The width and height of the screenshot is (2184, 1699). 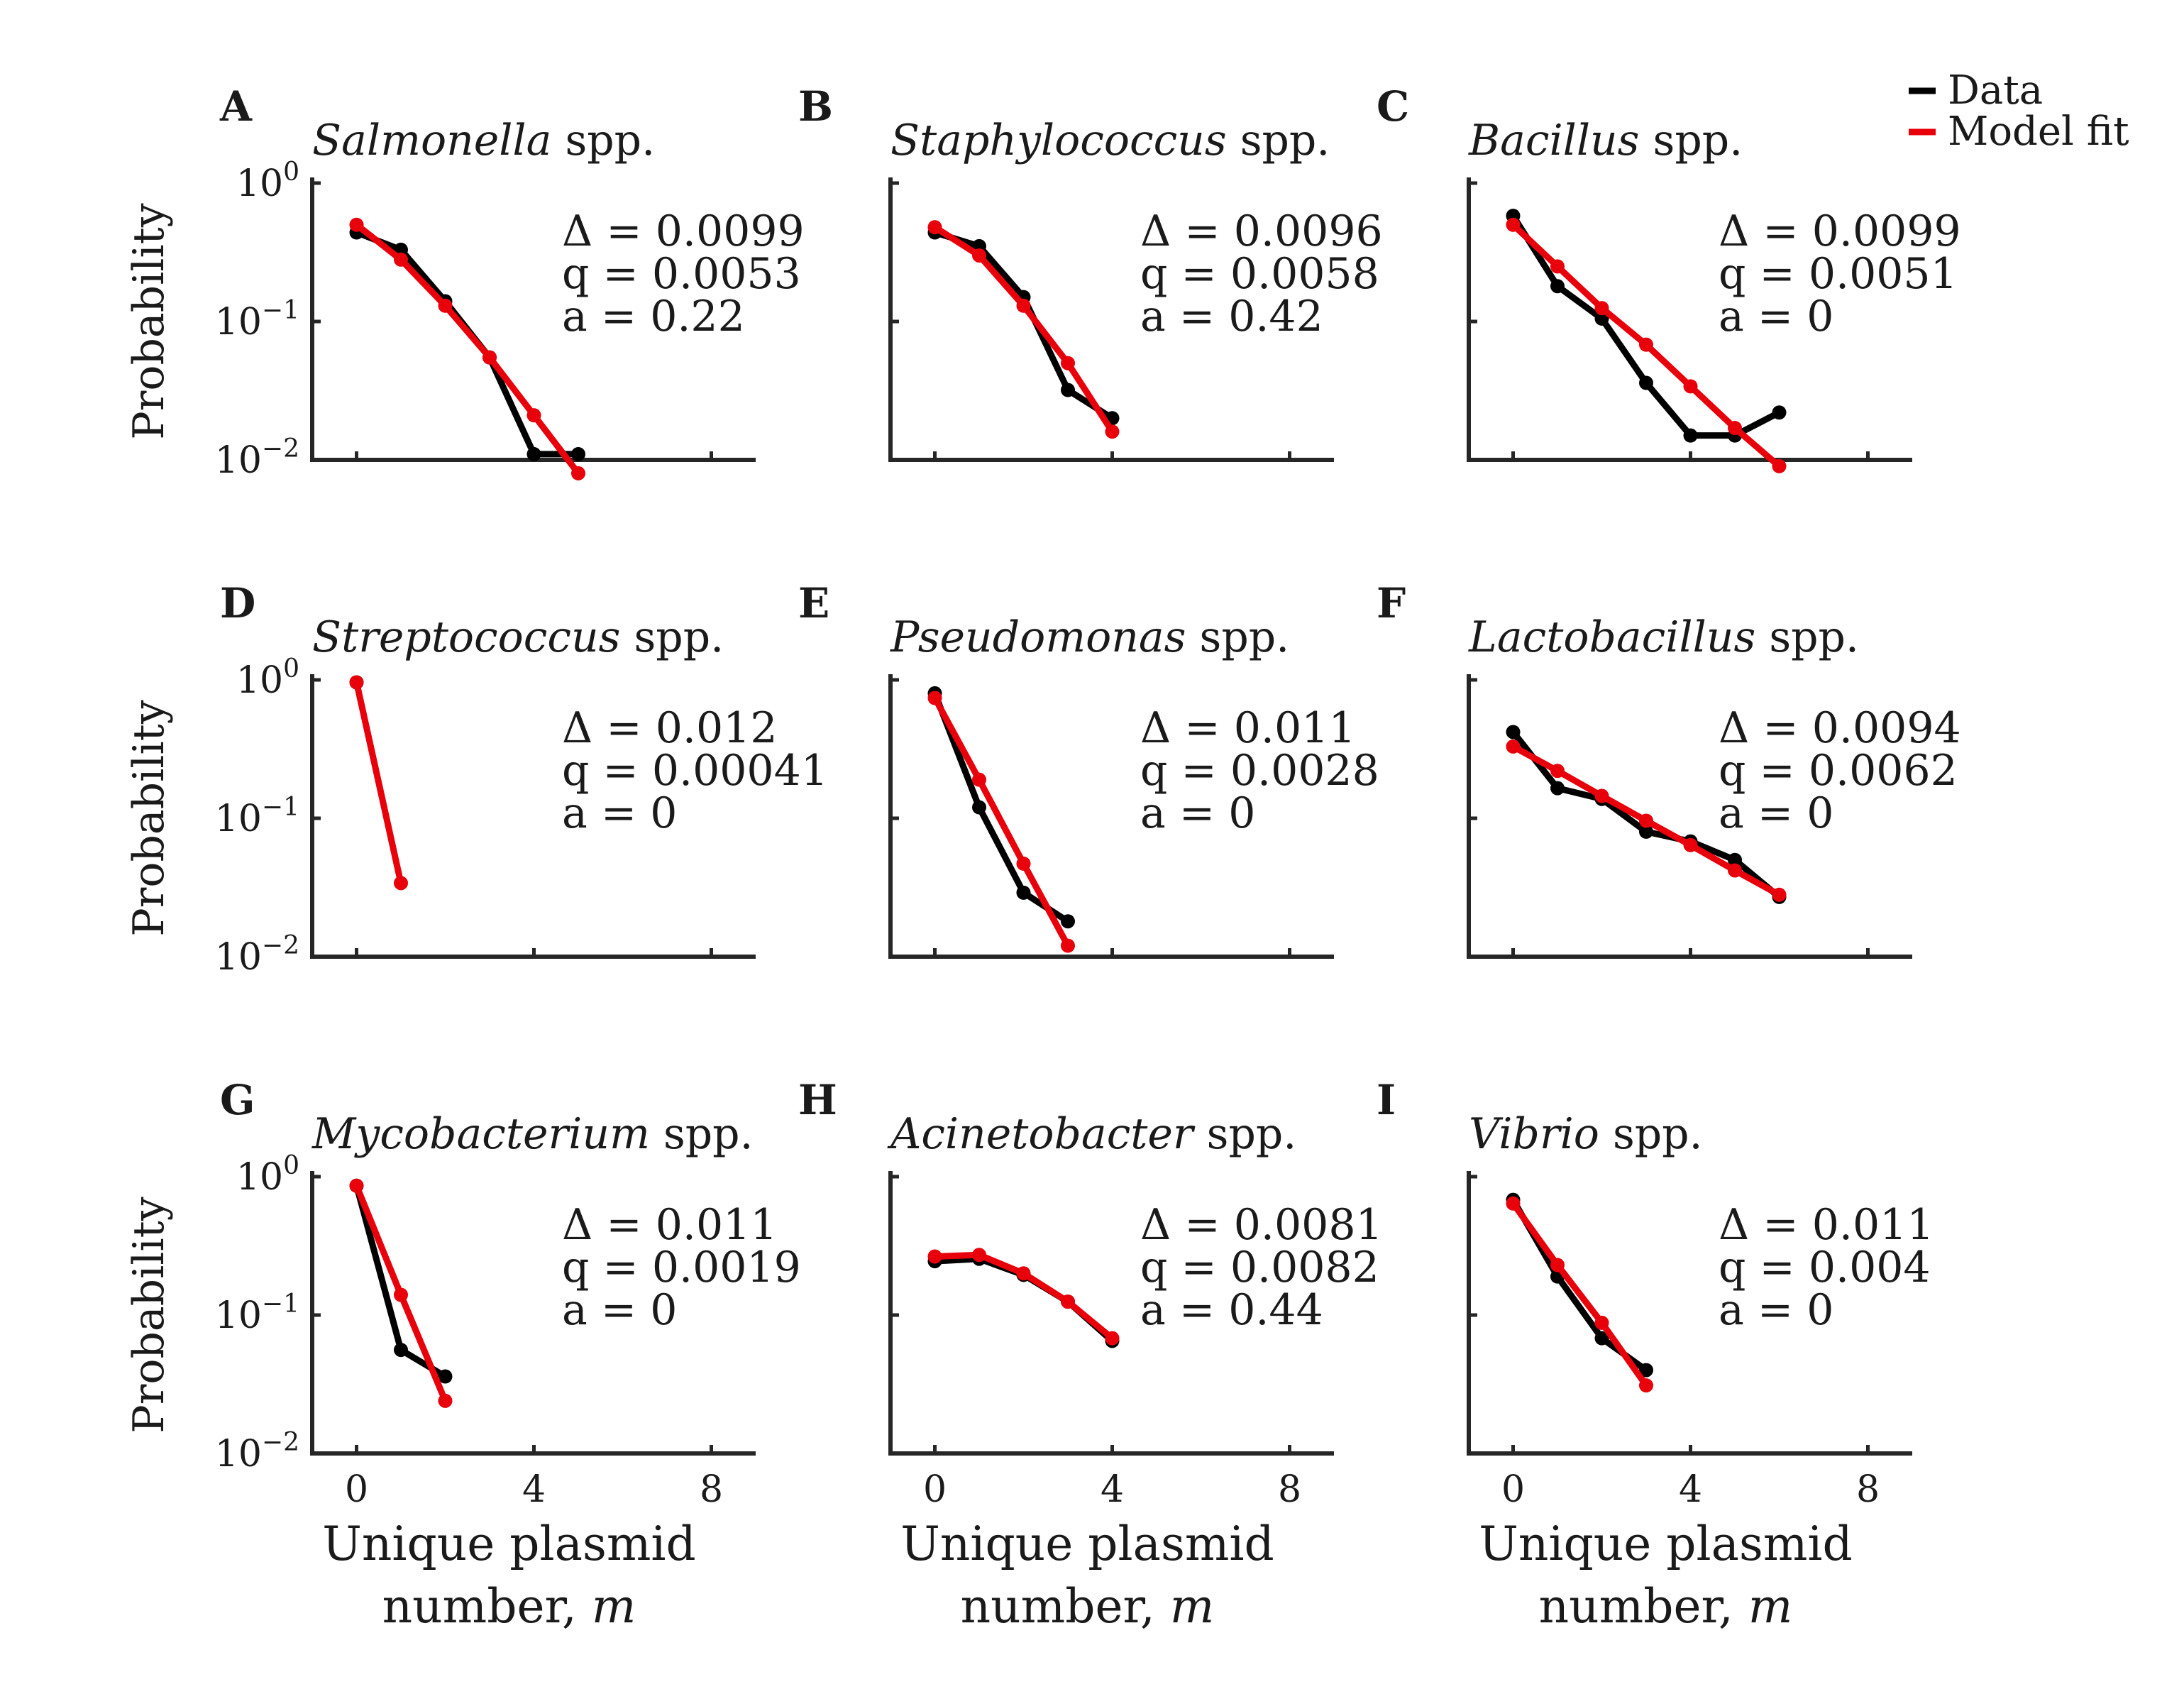 I want to click on panel-letter: E, so click(x=813, y=603).